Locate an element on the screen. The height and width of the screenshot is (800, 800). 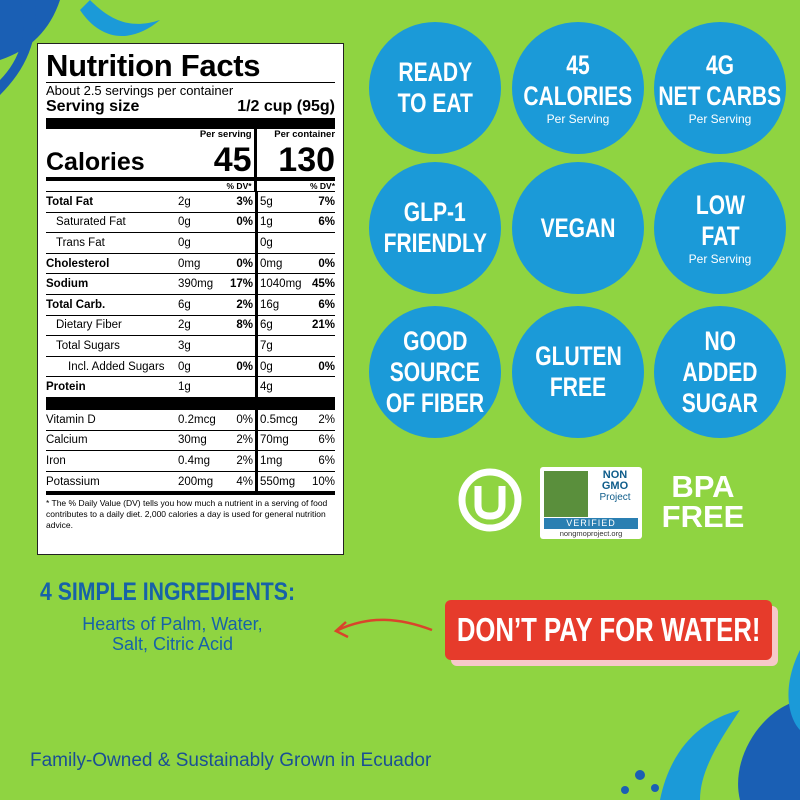
kosher-logo is located at coordinates (490, 500).